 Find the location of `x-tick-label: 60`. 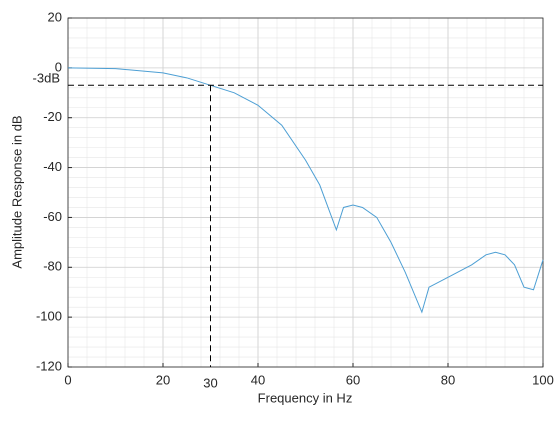

x-tick-label: 60 is located at coordinates (353, 379).